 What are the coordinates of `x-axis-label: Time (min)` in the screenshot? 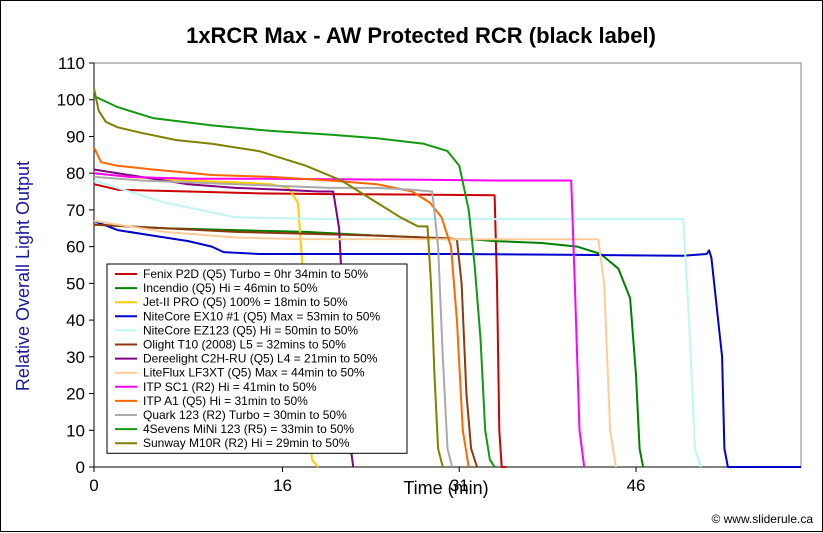 It's located at (445, 488).